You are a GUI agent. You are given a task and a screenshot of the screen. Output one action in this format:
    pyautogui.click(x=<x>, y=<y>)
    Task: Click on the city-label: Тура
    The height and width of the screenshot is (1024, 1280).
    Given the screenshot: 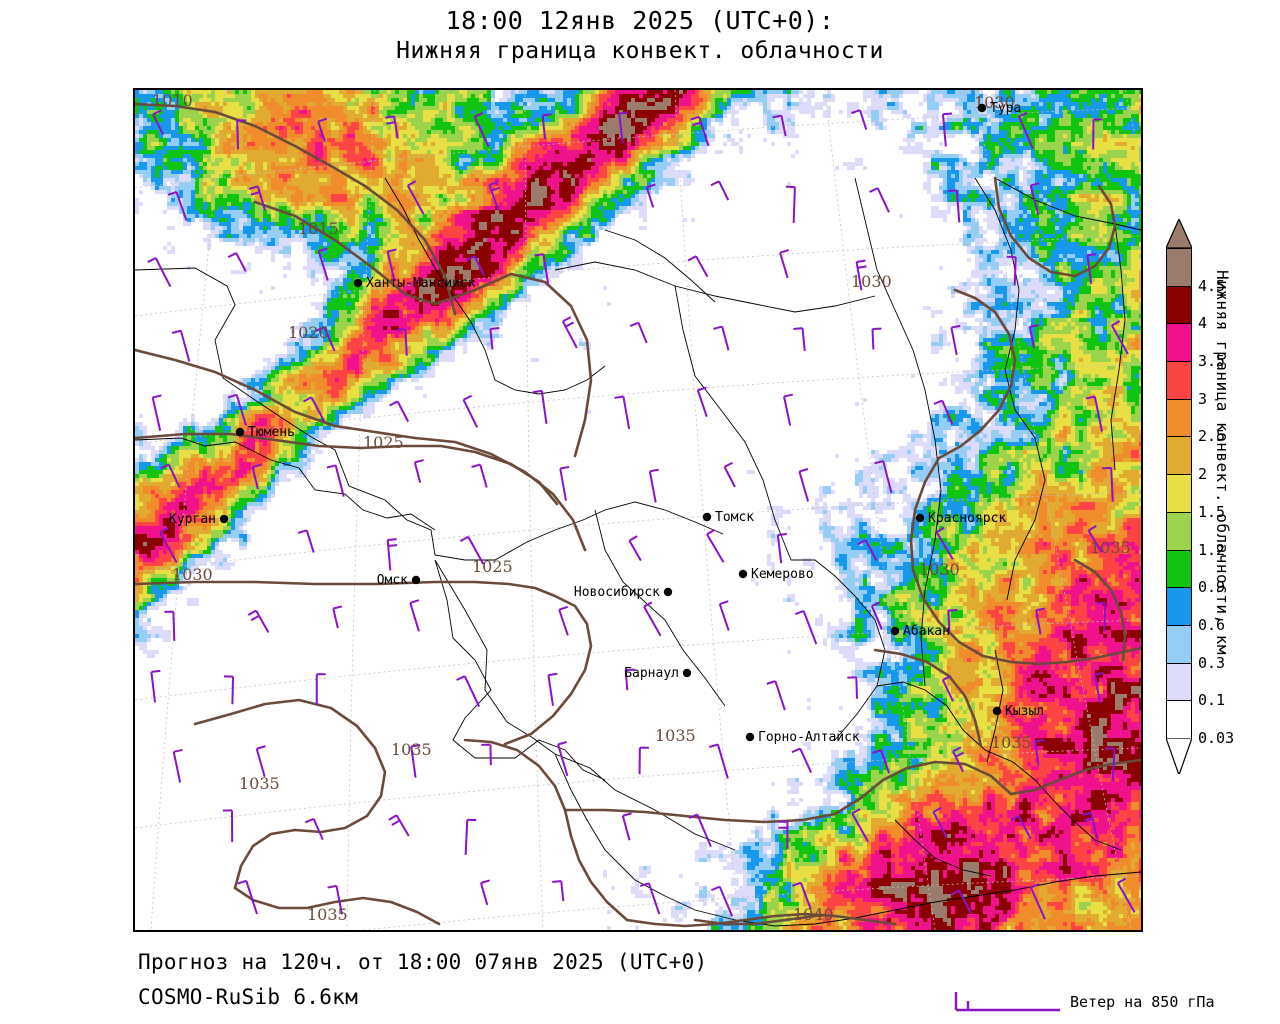 What is the action you would take?
    pyautogui.click(x=1005, y=108)
    